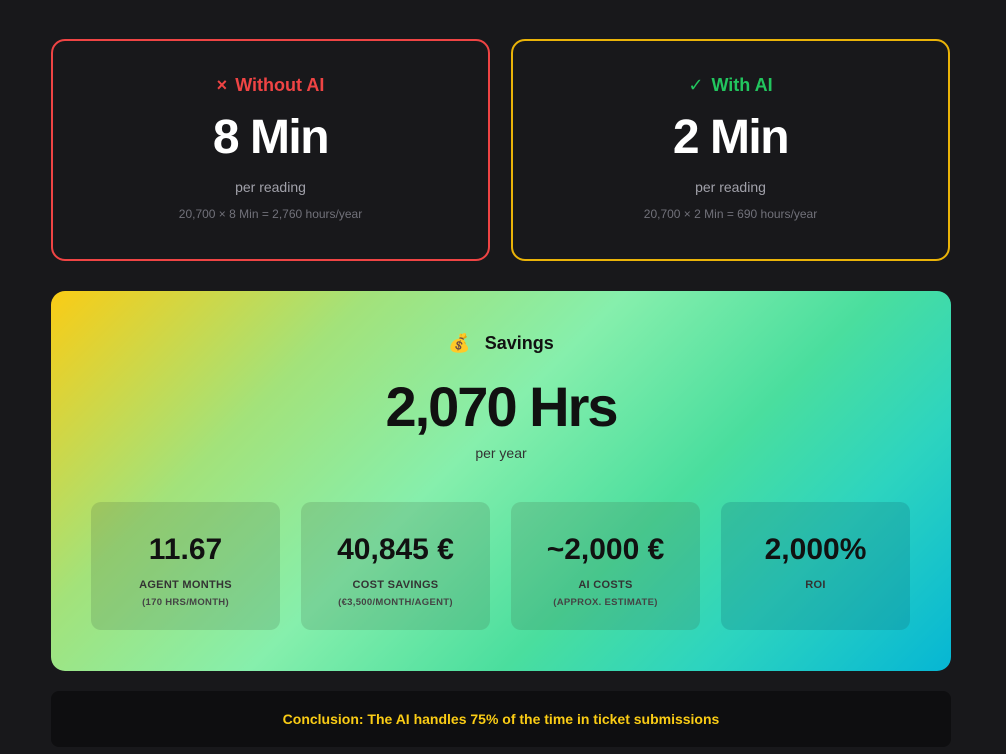 The height and width of the screenshot is (754, 1006). I want to click on stat-label: AGENT MONTHS, so click(185, 585).